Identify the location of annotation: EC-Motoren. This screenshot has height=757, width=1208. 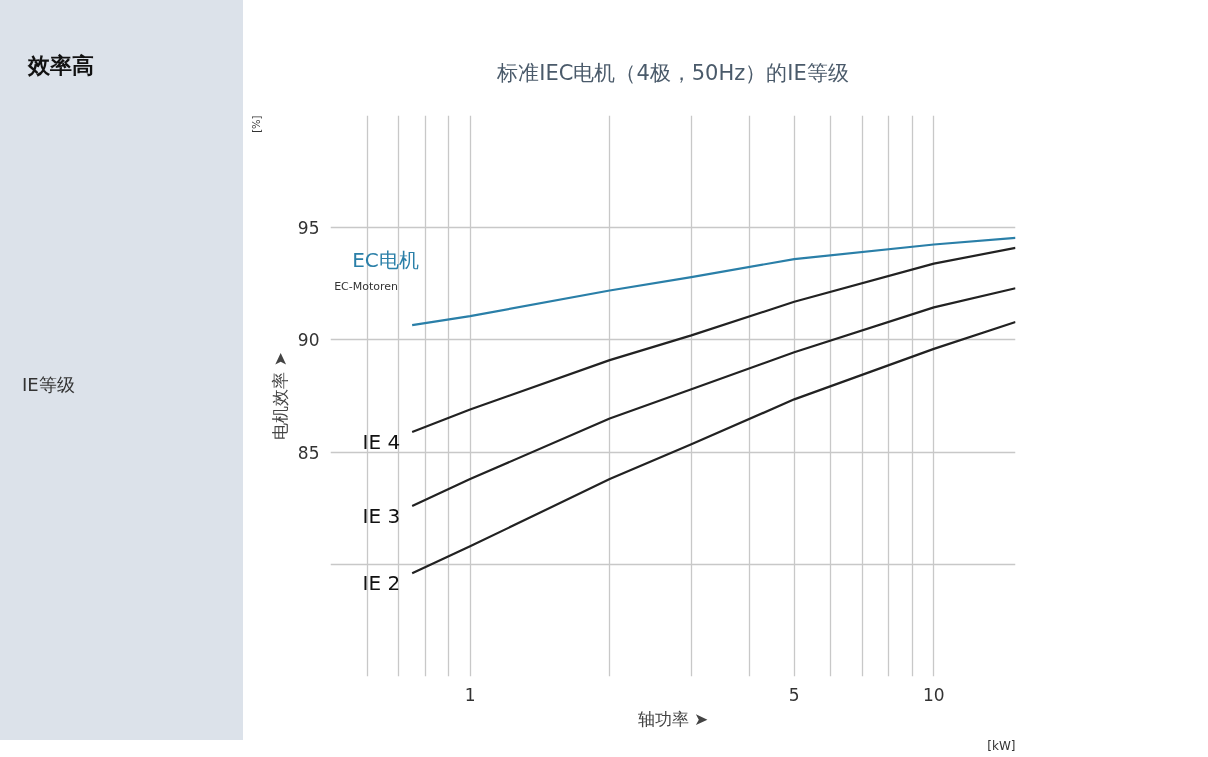
(366, 287).